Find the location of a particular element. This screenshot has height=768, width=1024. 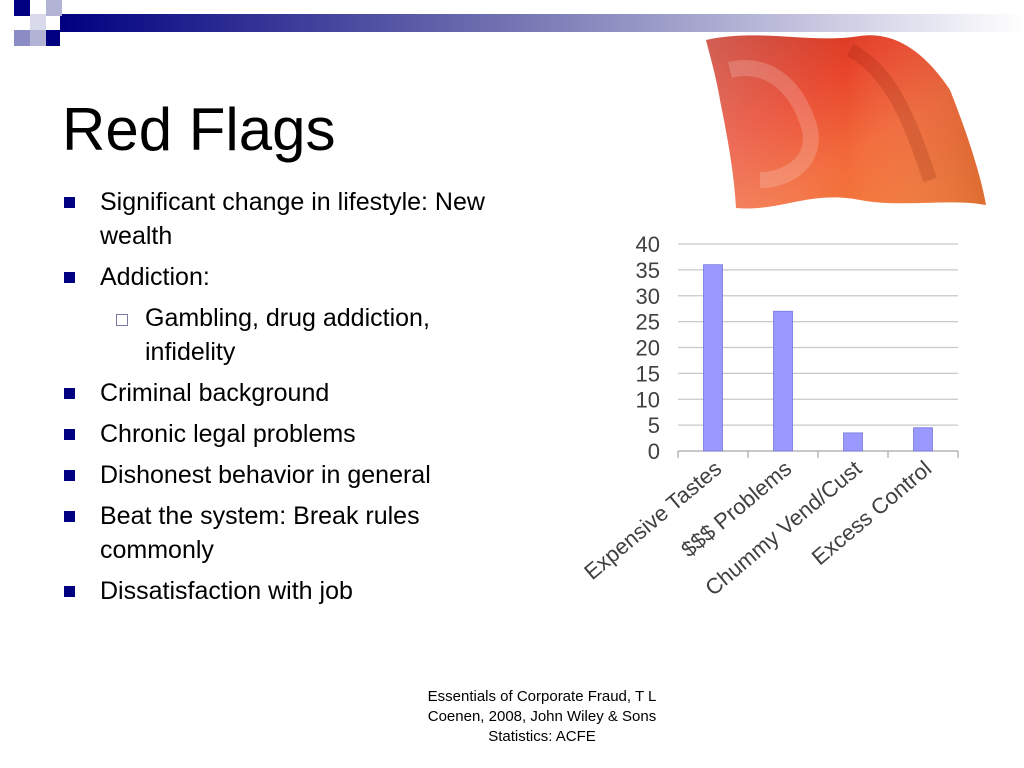

y-tick-label: 20 is located at coordinates (648, 348).